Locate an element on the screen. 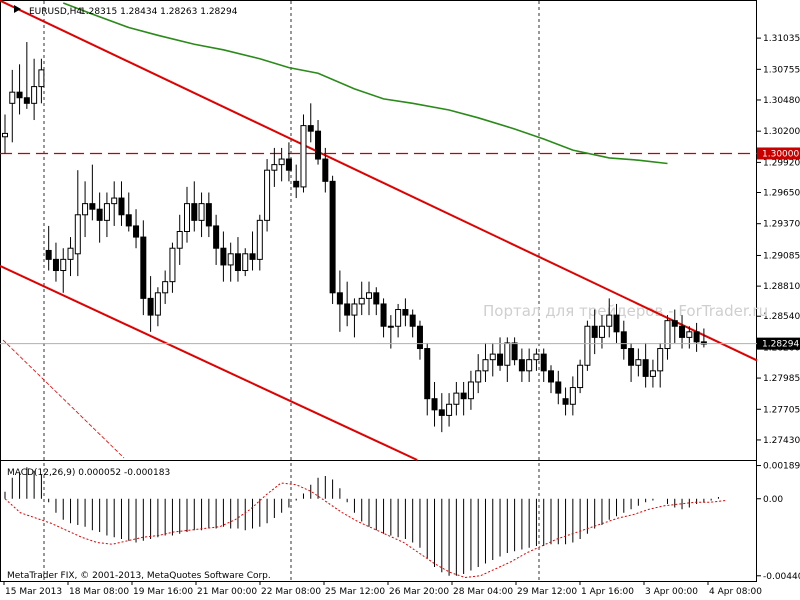  time-tick-label: 4 Apr 08:00 is located at coordinates (735, 592).